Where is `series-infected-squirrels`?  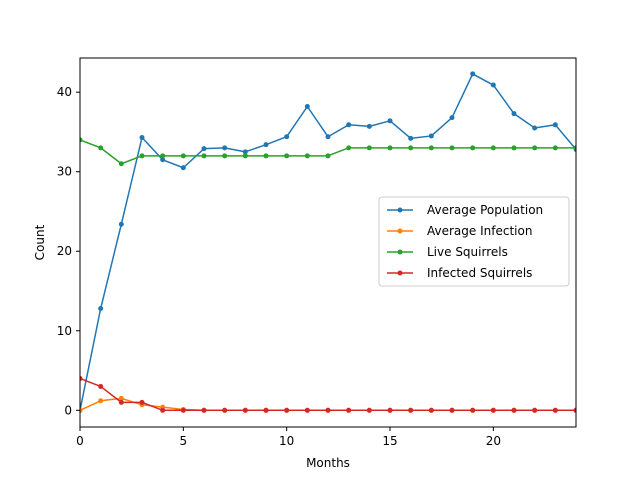 series-infected-squirrels is located at coordinates (328, 394).